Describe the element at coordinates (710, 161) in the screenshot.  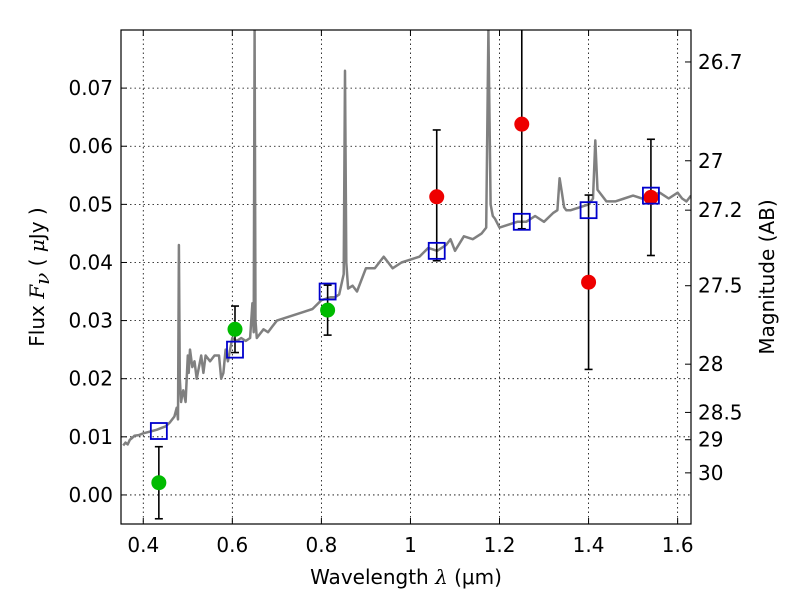
I see `right-tick-label: 27` at that location.